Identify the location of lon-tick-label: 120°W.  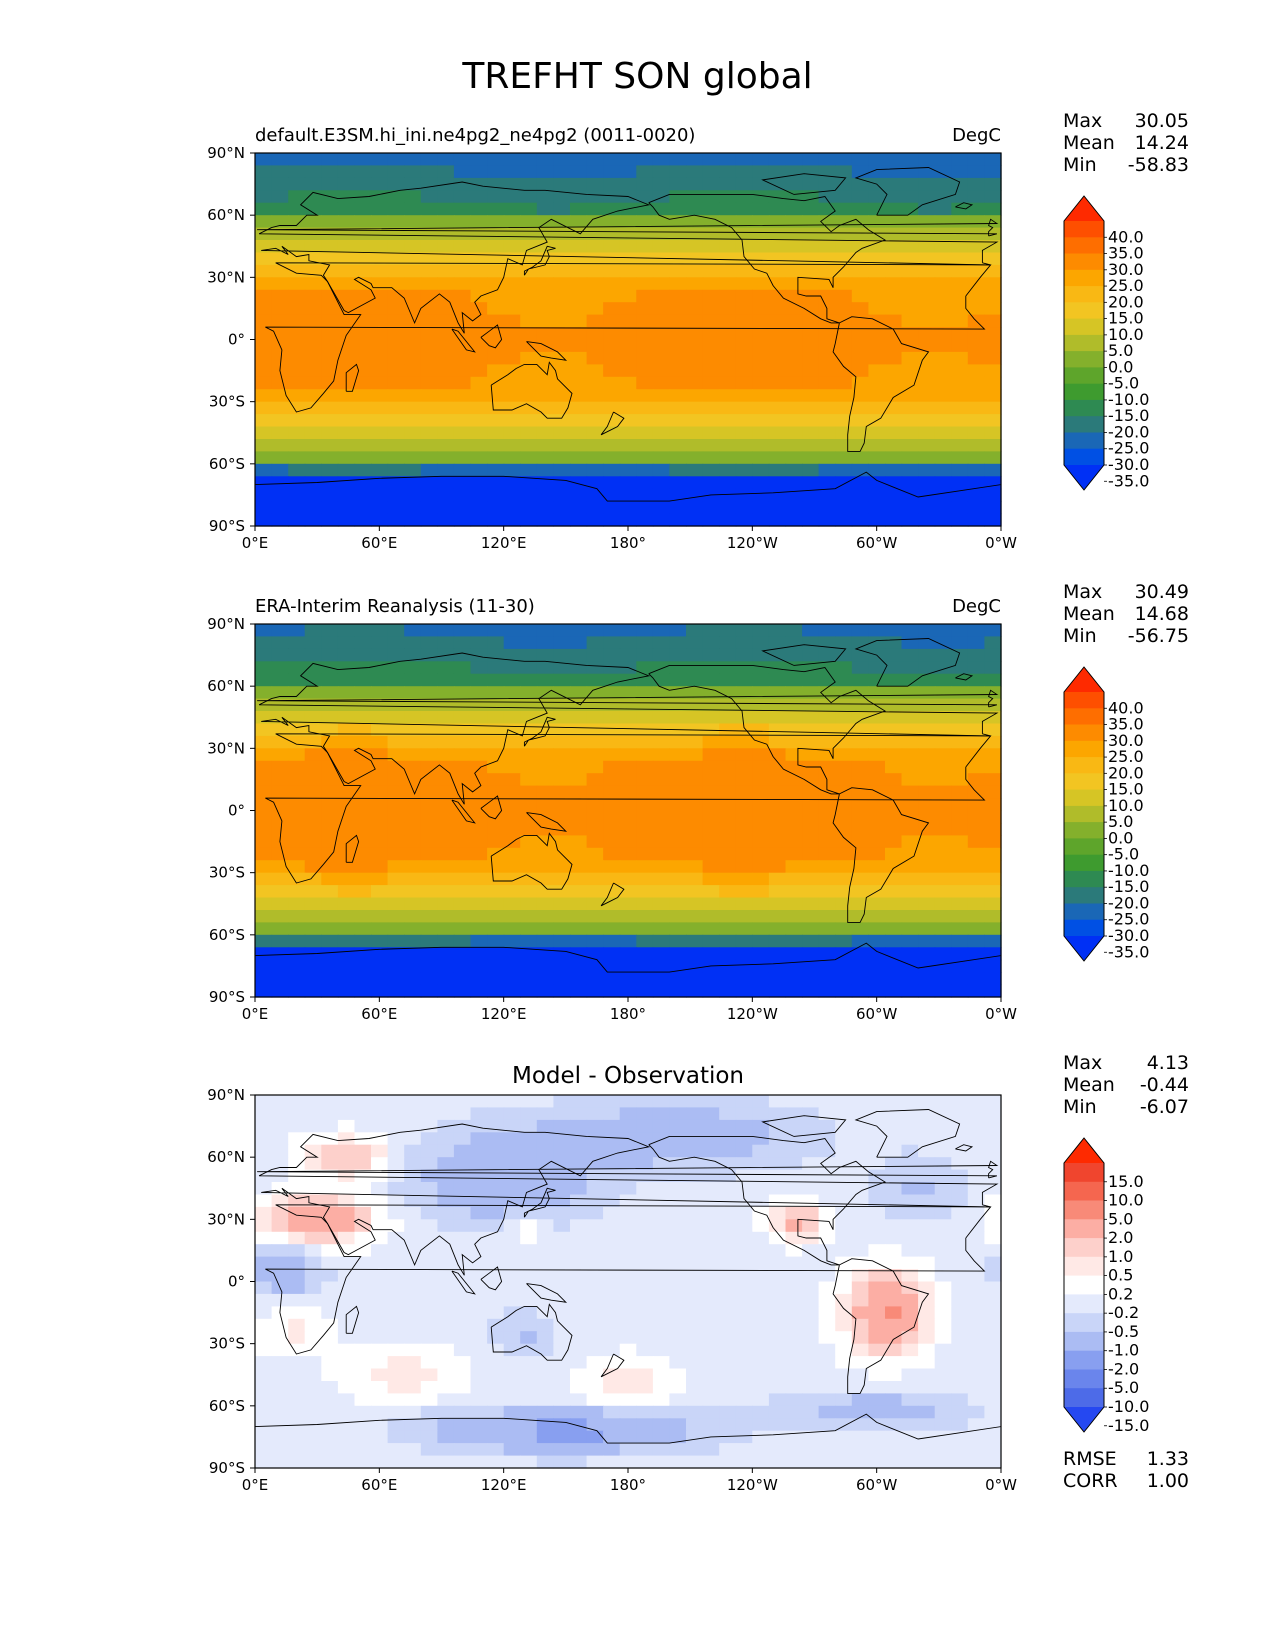
(752, 1014).